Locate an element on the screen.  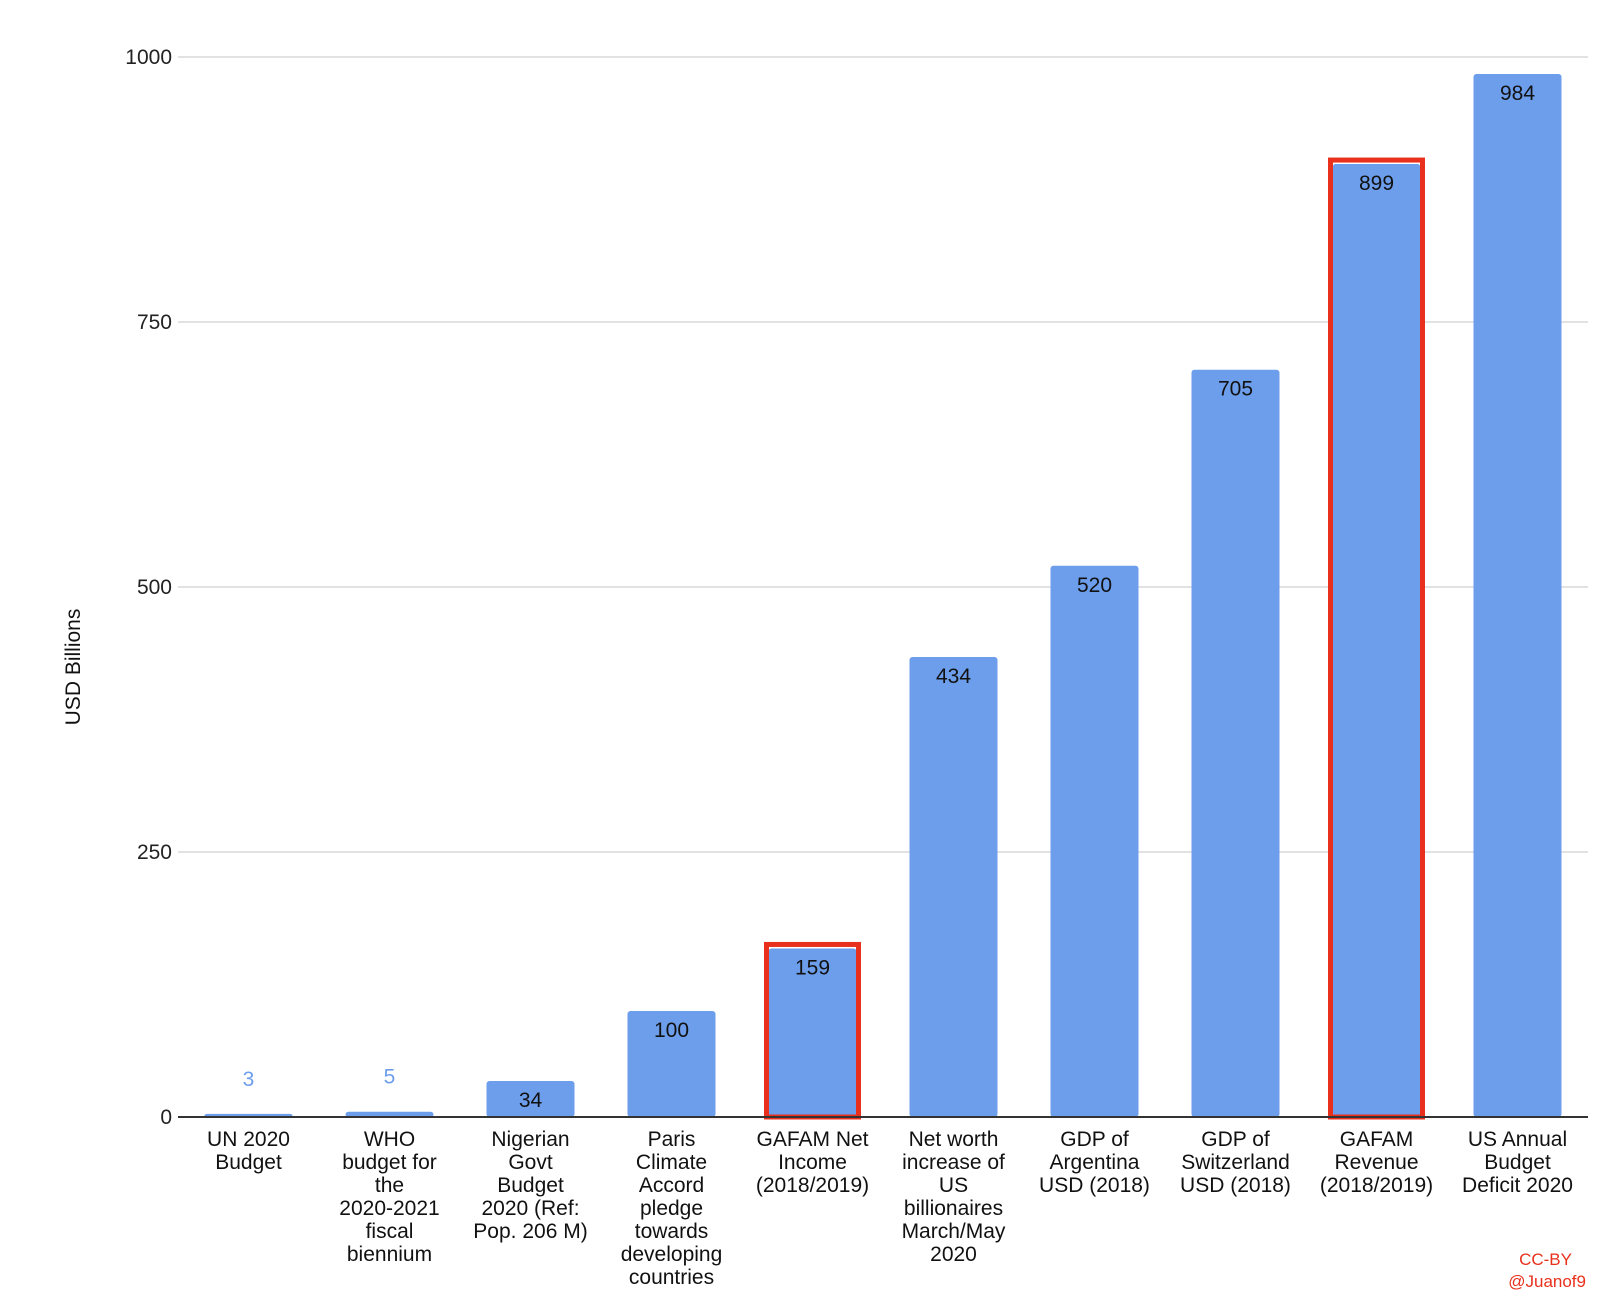
x-category-label-line: Revenue is located at coordinates (1376, 1162).